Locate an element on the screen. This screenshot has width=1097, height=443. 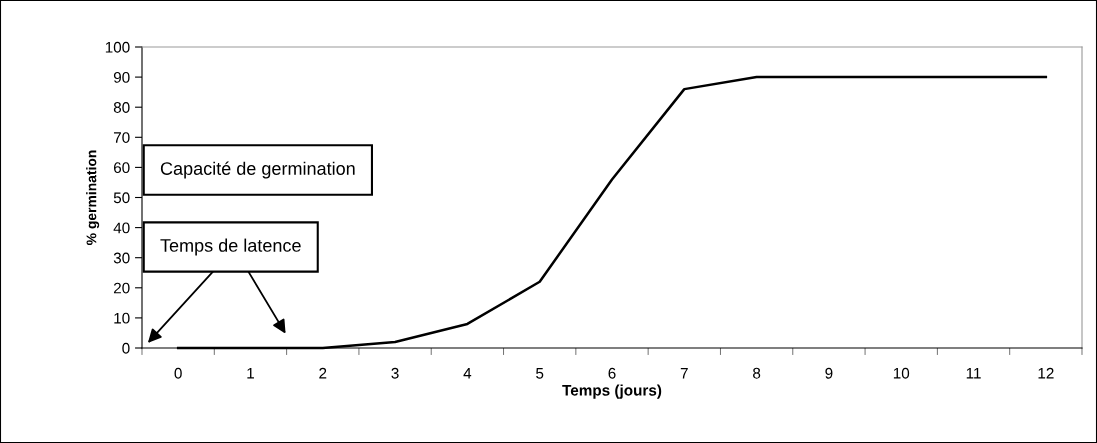
x-tick-label: 6 is located at coordinates (612, 373).